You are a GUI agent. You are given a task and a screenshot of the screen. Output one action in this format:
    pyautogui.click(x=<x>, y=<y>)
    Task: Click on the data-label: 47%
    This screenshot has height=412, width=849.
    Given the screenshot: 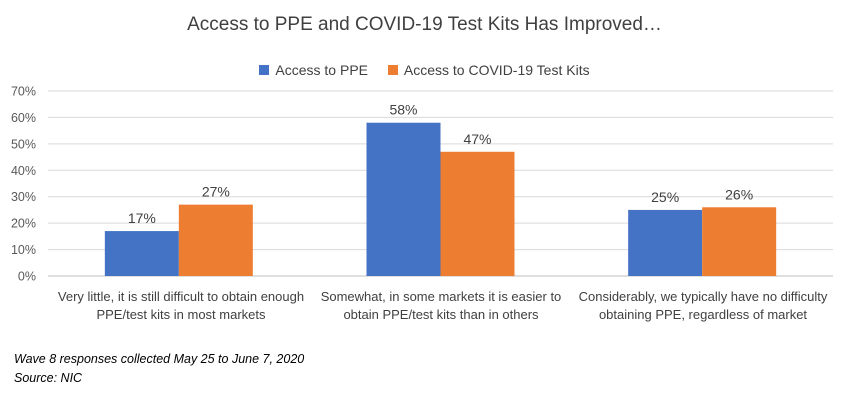 What is the action you would take?
    pyautogui.click(x=477, y=139)
    